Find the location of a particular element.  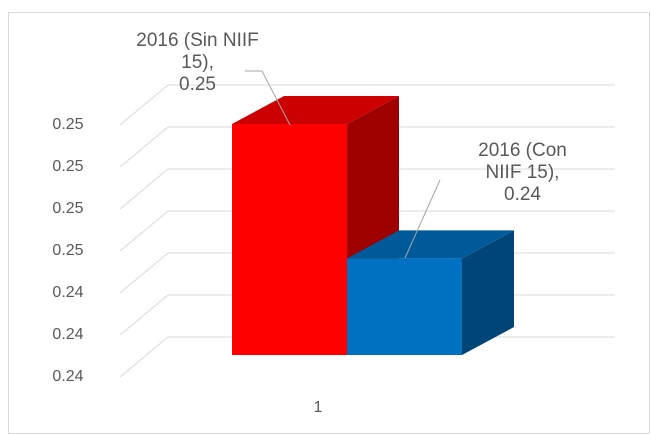

data-label: 2016 (Sin NIIF 15),0.25 is located at coordinates (197, 63).